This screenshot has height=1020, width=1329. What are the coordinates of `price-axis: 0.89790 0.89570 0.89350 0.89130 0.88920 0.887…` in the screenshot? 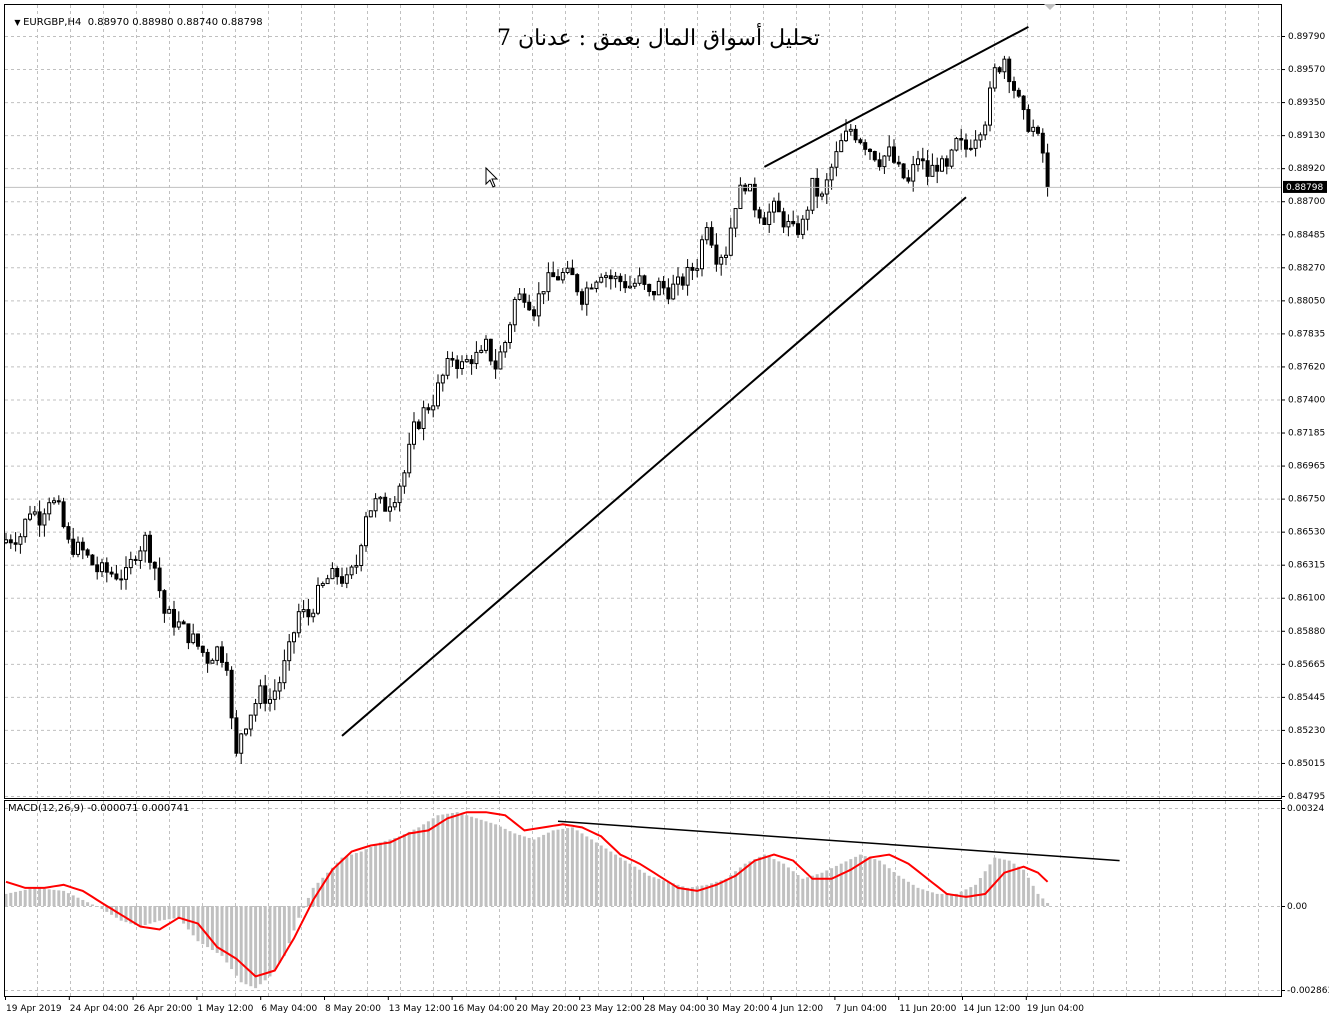 It's located at (1304, 417).